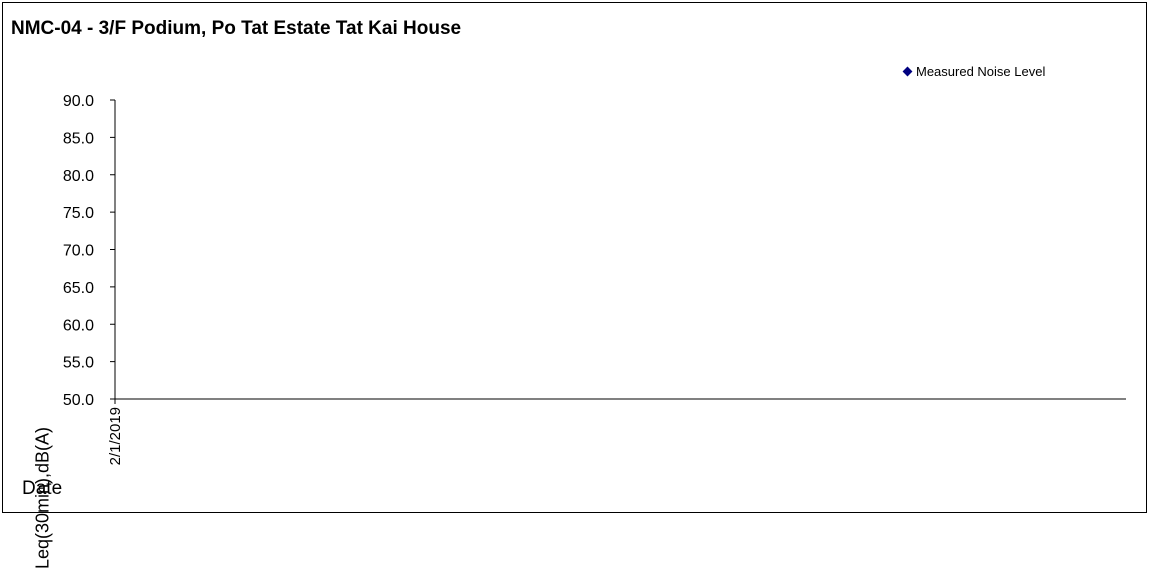 This screenshot has height=569, width=1151. What do you see at coordinates (115, 436) in the screenshot?
I see `x-tick-label: 2/1/2019` at bounding box center [115, 436].